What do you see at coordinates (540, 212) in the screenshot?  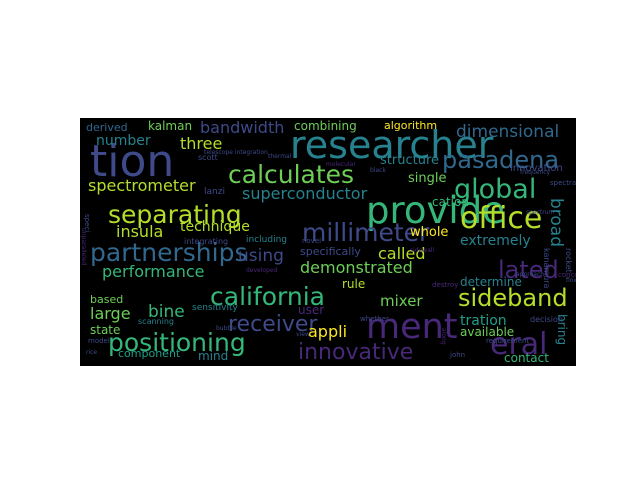 I see `word-spectrum: spectrum` at bounding box center [540, 212].